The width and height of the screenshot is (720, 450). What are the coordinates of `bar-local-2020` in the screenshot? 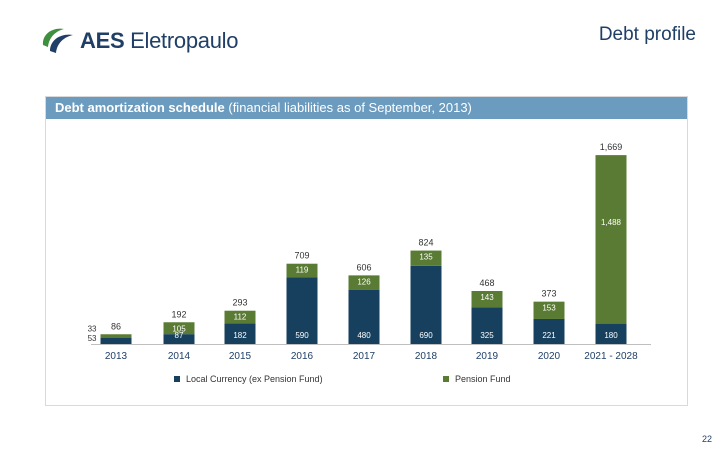 It's located at (549, 331).